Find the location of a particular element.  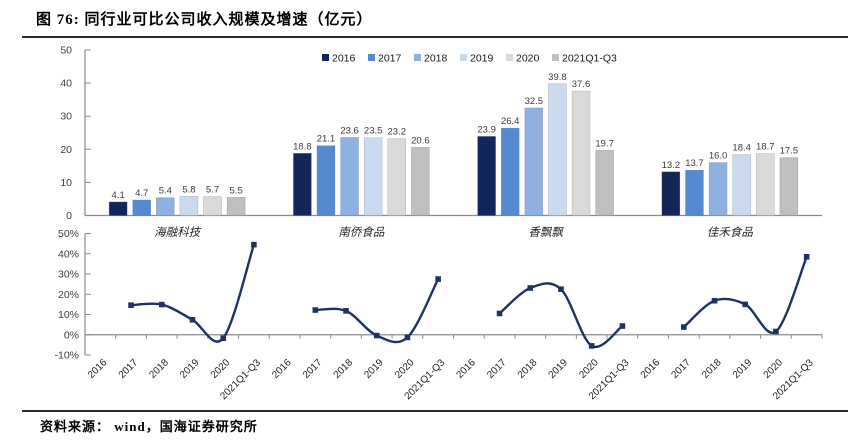

growth-marker-佳禾食品-1 is located at coordinates (714, 300).